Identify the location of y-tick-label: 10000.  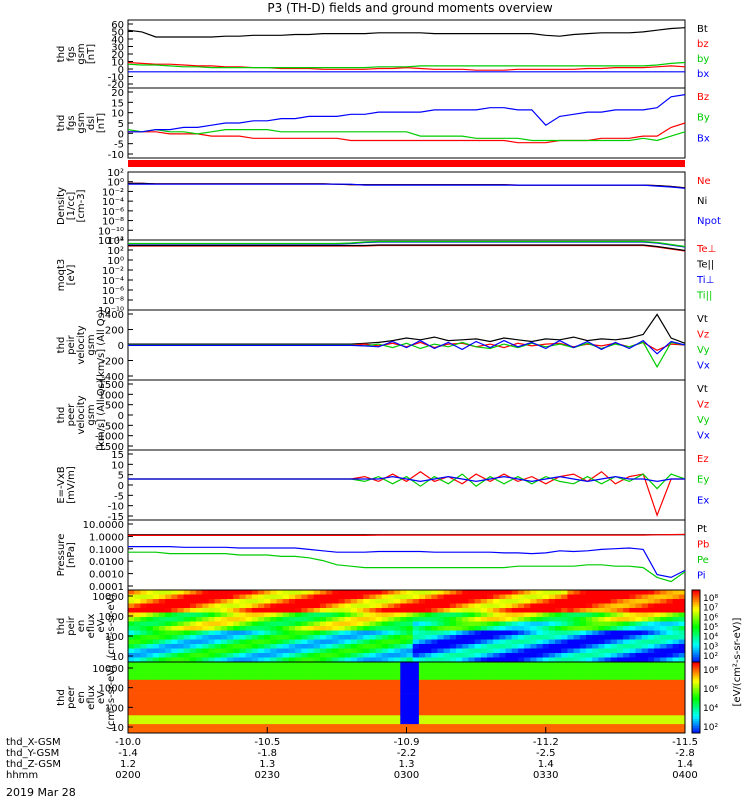
(108, 669).